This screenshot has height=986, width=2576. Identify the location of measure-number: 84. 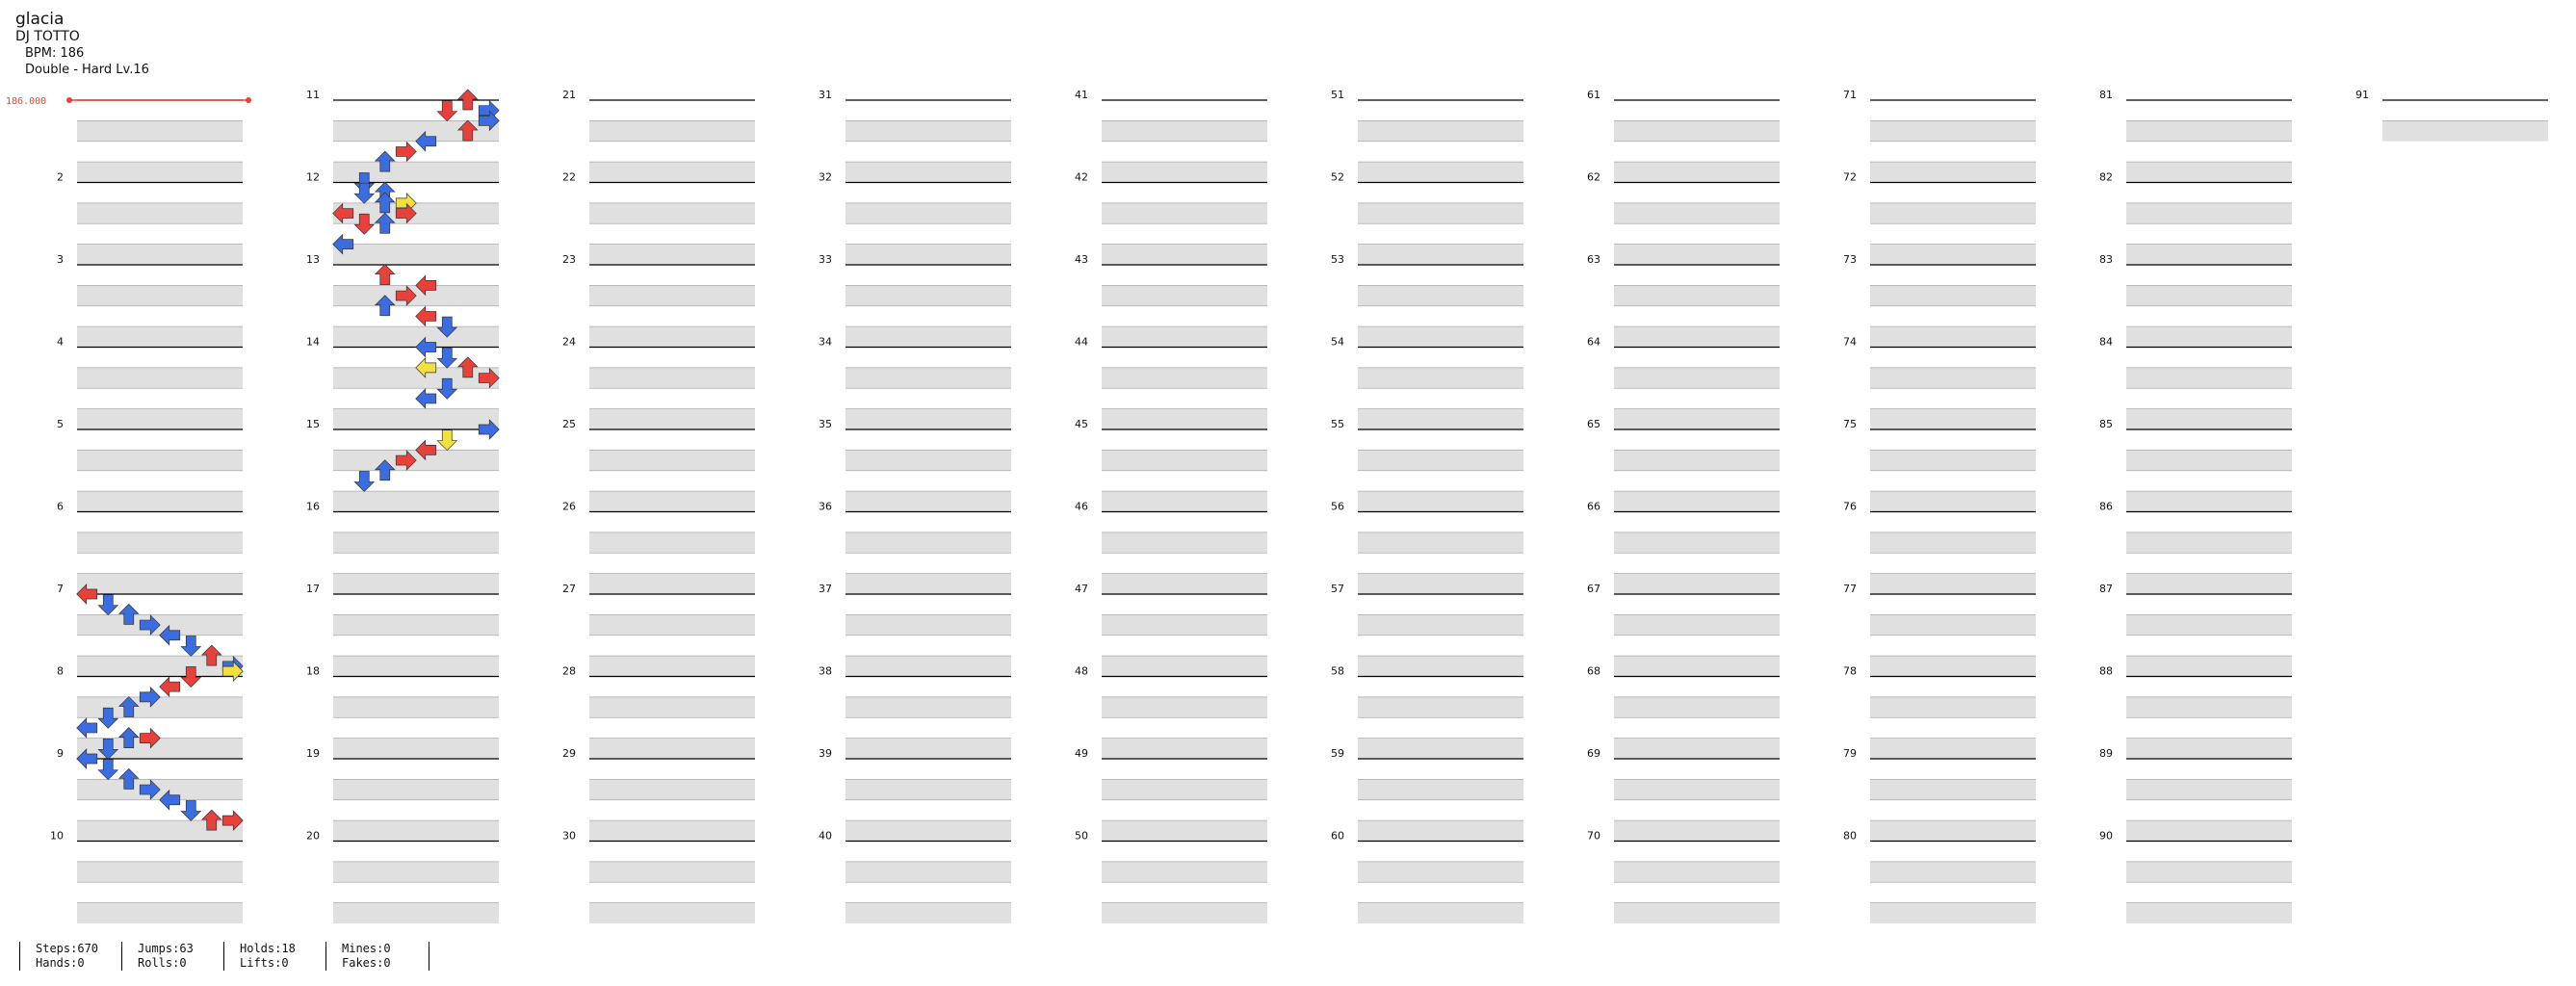
(2106, 342).